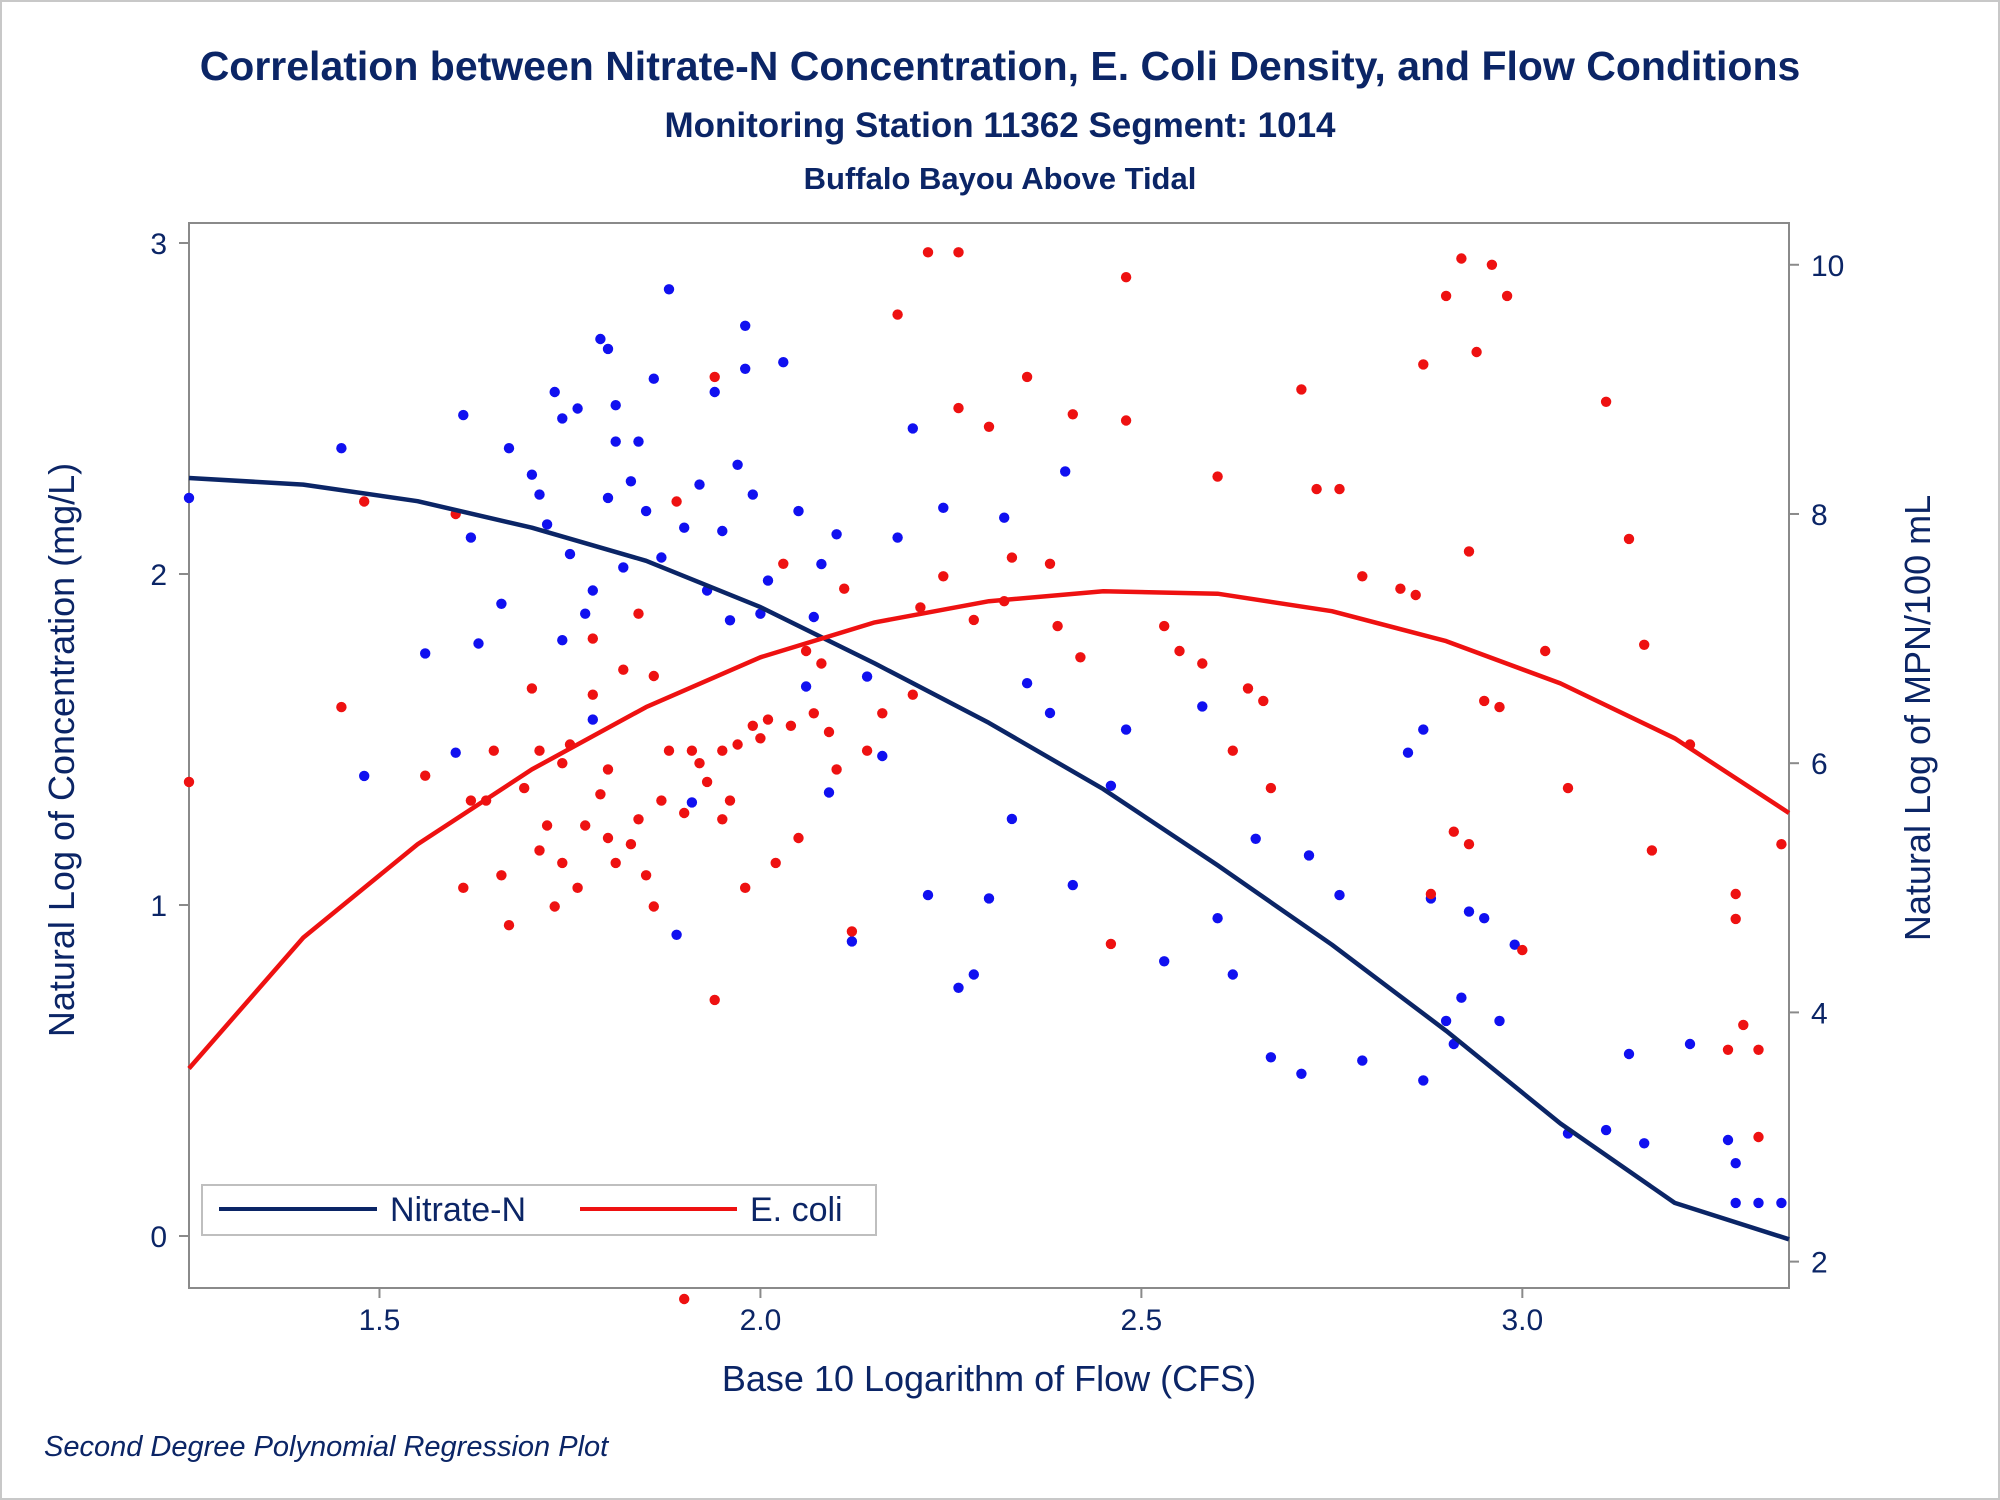 This screenshot has height=1500, width=2000. Describe the element at coordinates (1142, 1320) in the screenshot. I see `x-tick-label: 2.5` at that location.